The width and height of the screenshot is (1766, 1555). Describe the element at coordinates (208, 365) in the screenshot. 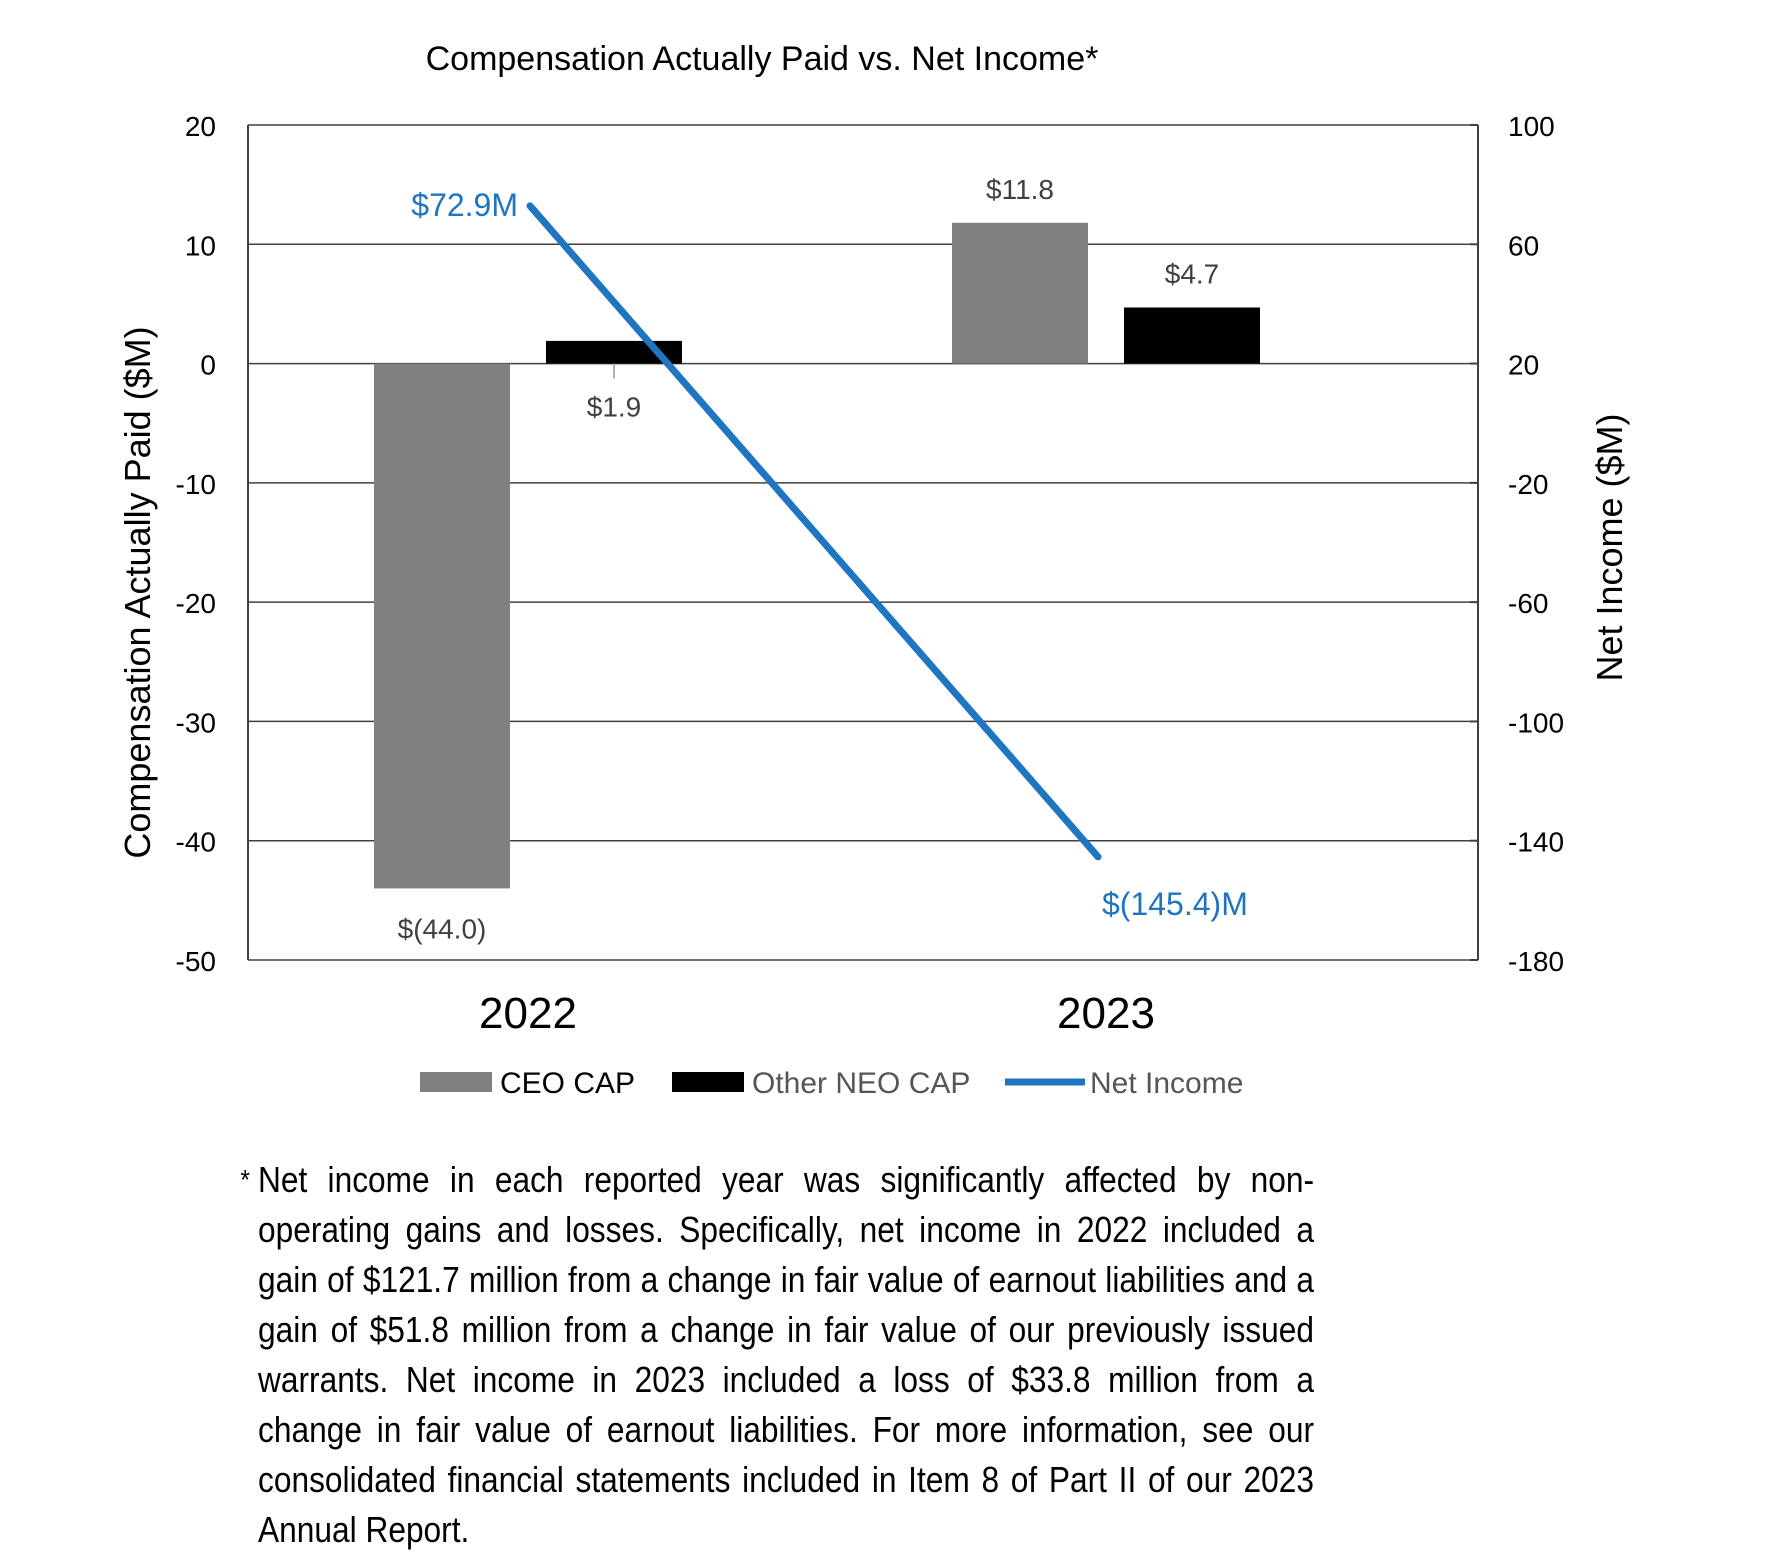

I see `left-axis-tick-label: 0` at that location.